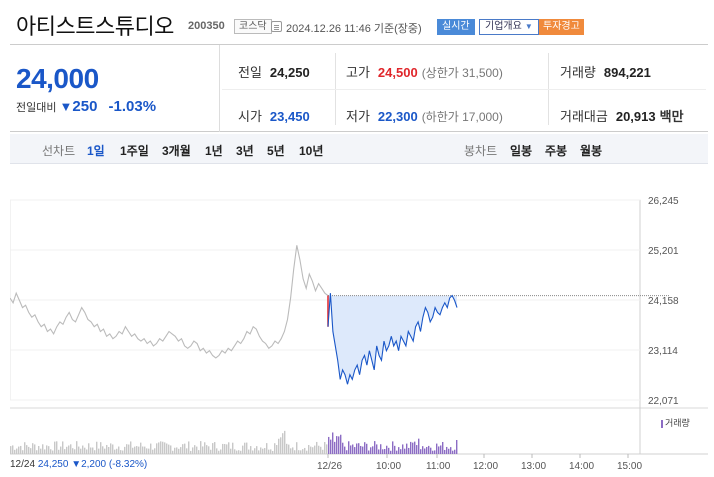  I want to click on tab-weekly-candle: 주봉, so click(556, 151).